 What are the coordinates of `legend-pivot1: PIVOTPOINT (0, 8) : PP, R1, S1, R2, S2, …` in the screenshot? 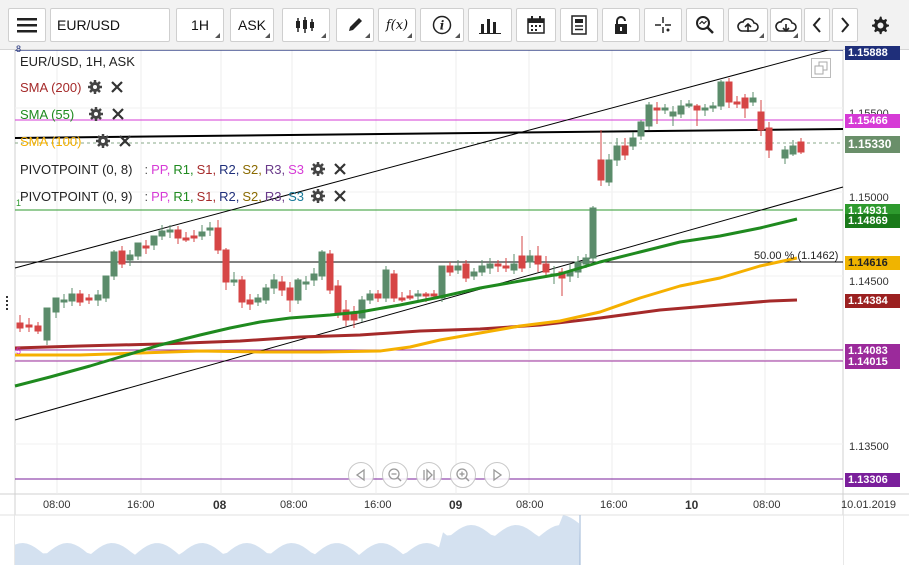 It's located at (184, 169).